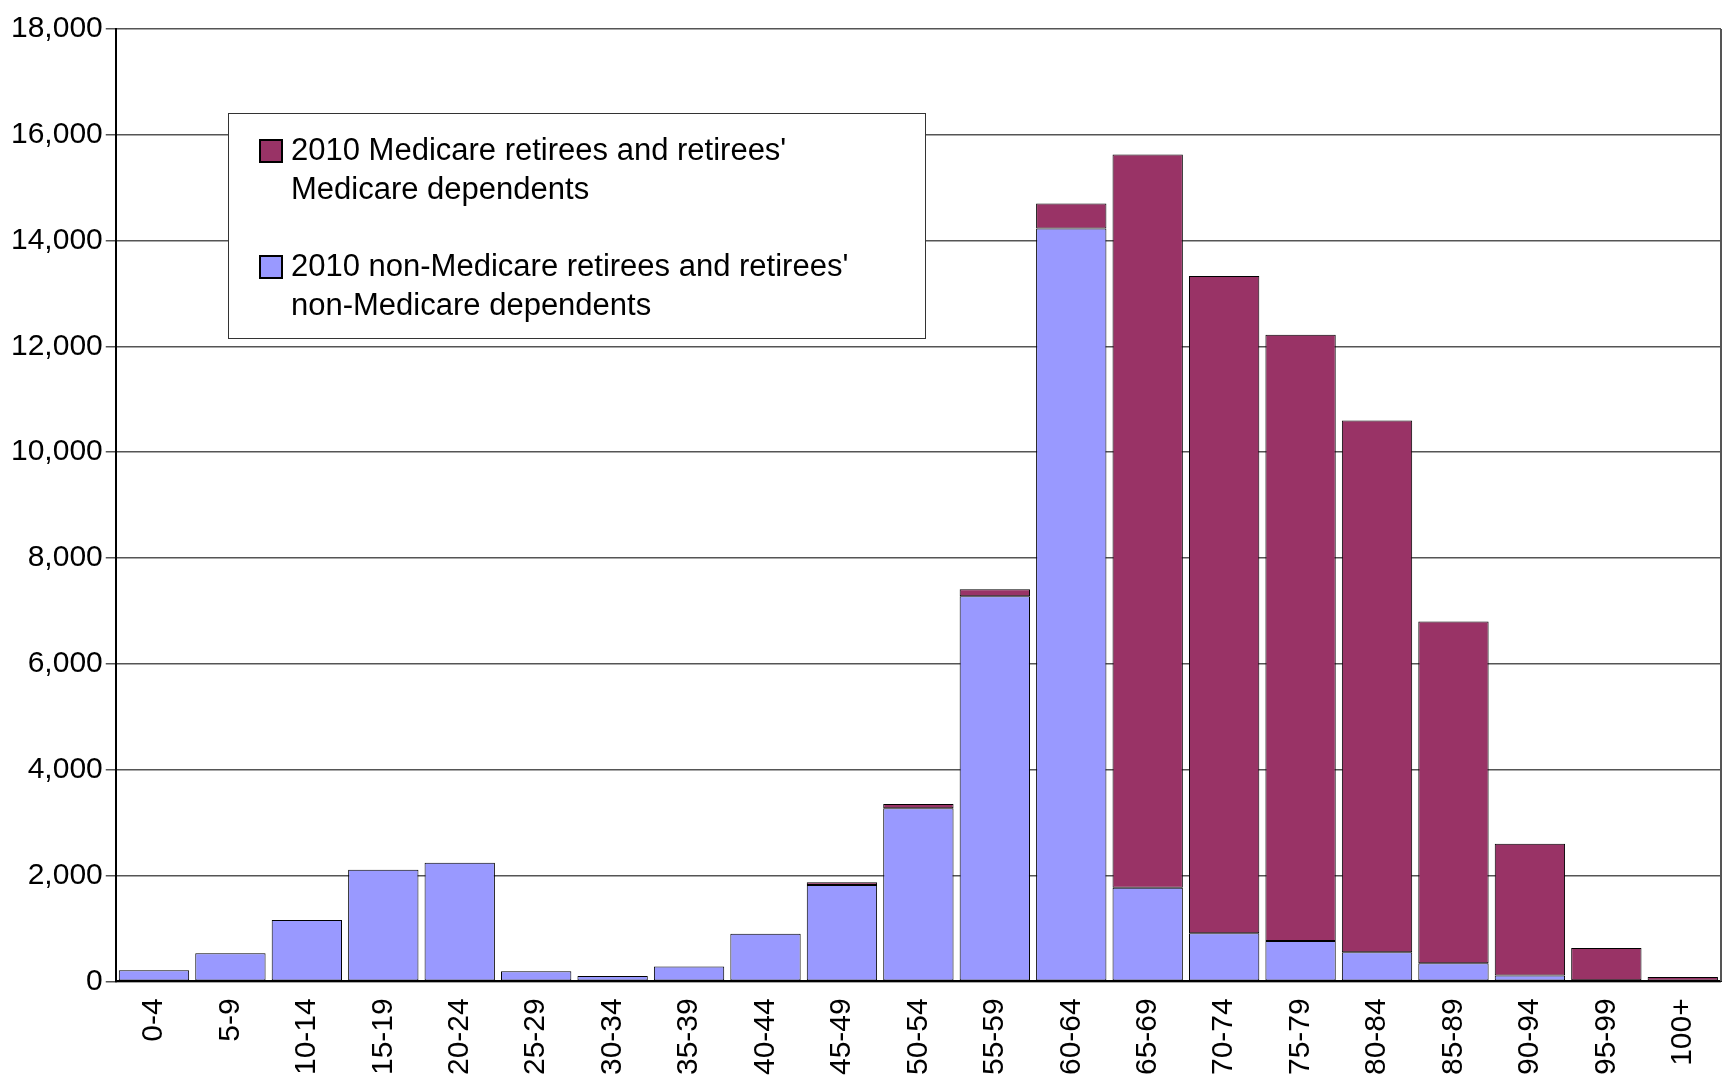 The width and height of the screenshot is (1735, 1086). I want to click on x-tick-label: 50-54, so click(916, 1037).